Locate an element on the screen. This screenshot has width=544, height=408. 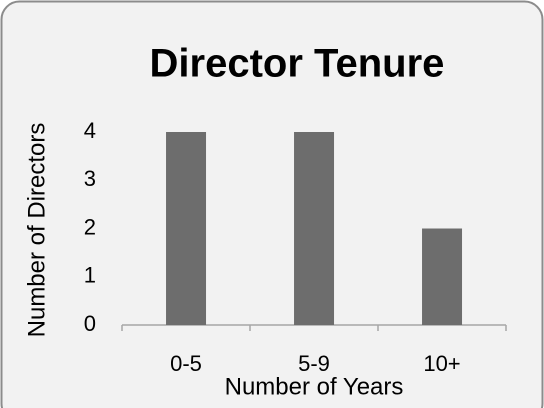
y-tick-label: 0 is located at coordinates (90, 323).